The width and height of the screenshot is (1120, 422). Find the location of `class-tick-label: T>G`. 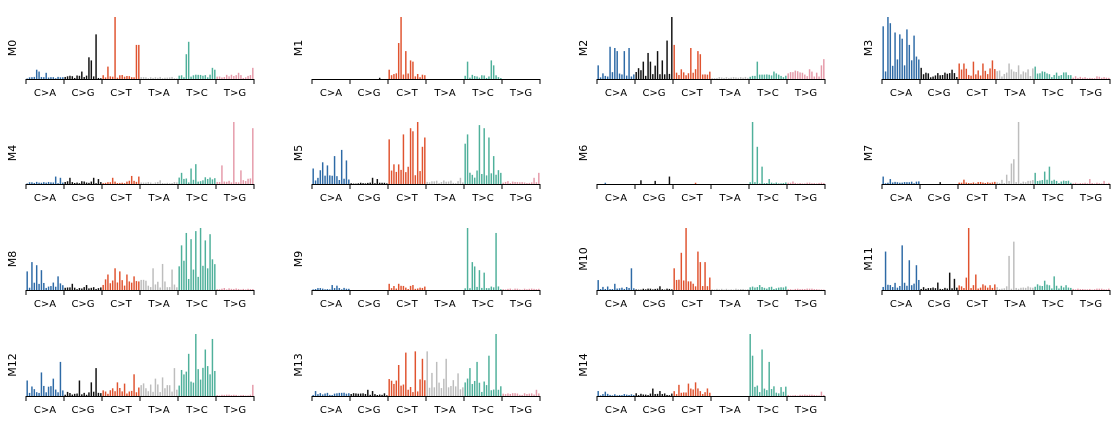

class-tick-label: T>G is located at coordinates (1090, 304).